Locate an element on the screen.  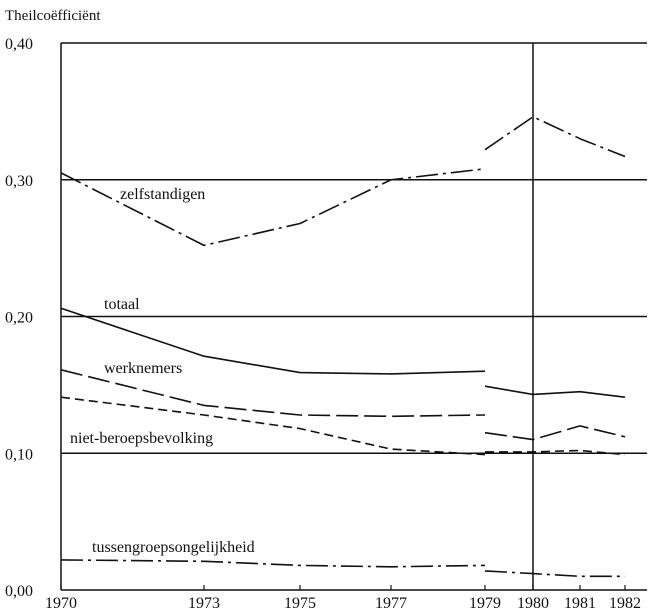
y-tick-label: 0,40 is located at coordinates (19, 44).